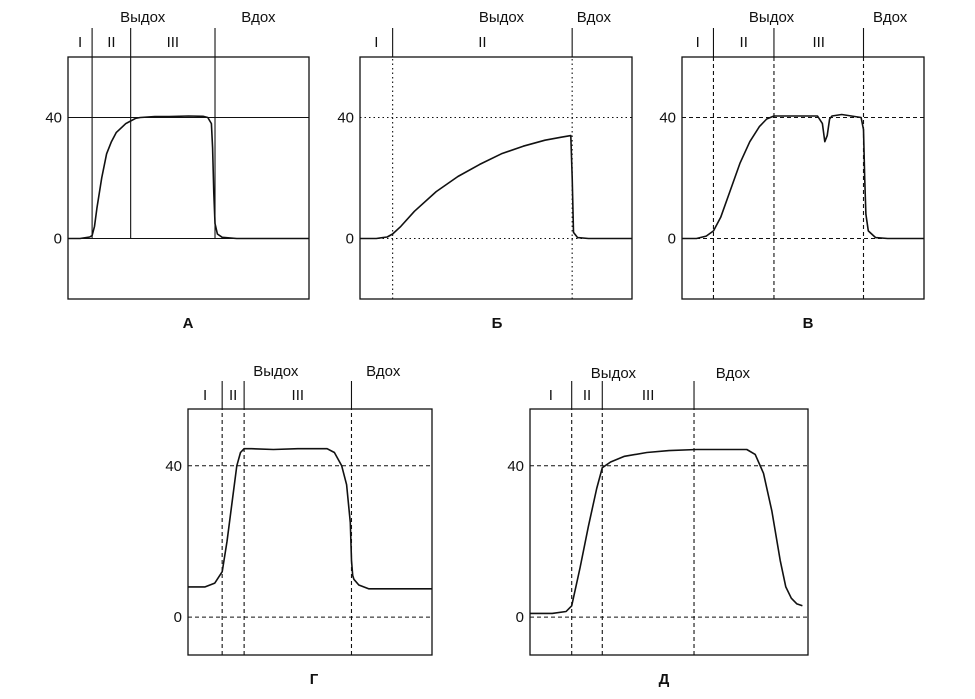  Describe the element at coordinates (664, 679) in the screenshot. I see `panel-caption: Д` at that location.